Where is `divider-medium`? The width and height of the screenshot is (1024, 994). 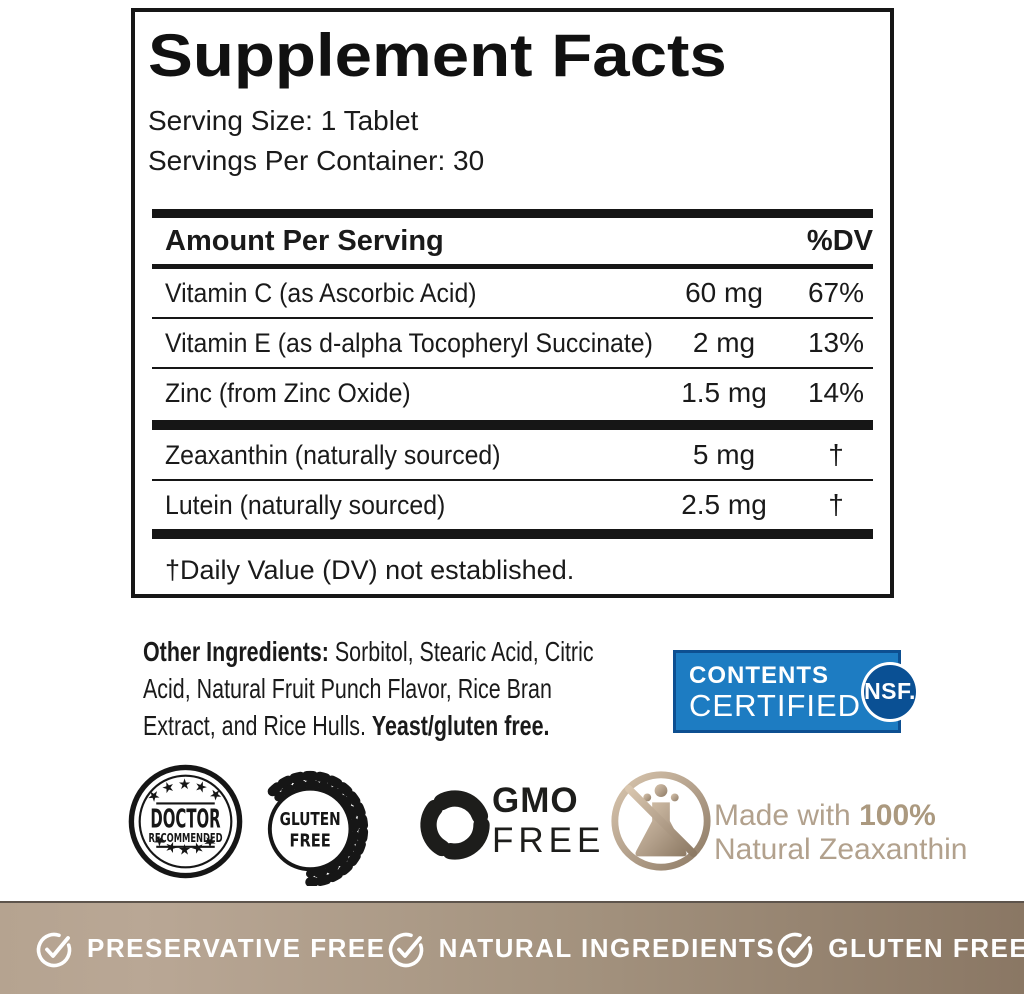
divider-medium is located at coordinates (512, 266).